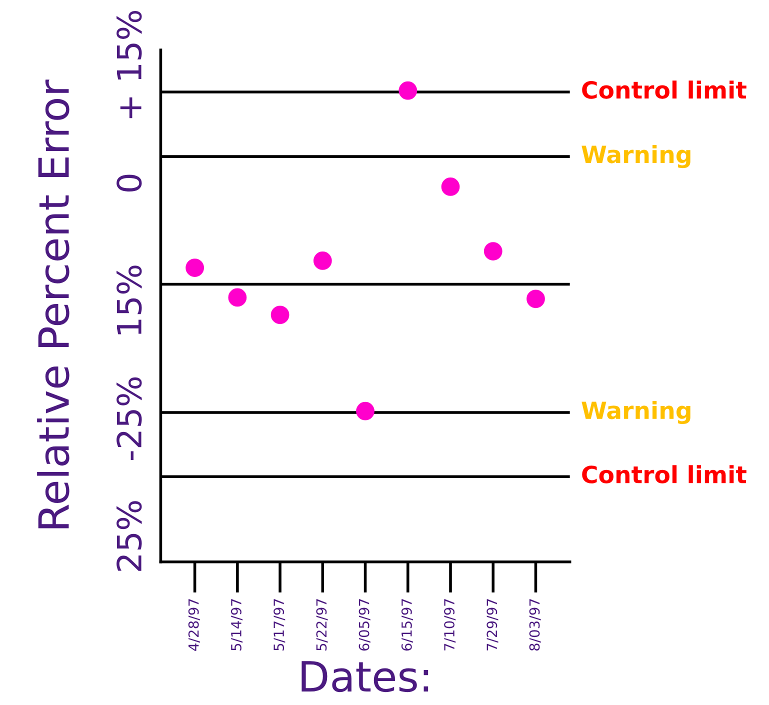 Image resolution: width=769 pixels, height=705 pixels. I want to click on text: 0, so click(129, 183).